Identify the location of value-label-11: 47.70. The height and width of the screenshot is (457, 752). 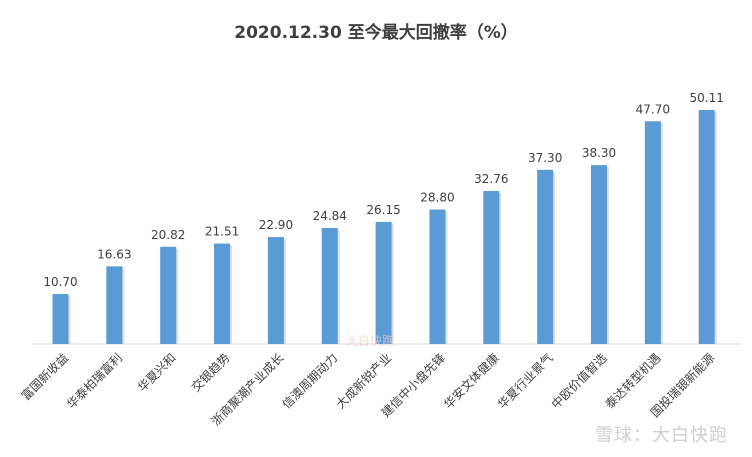
(653, 109).